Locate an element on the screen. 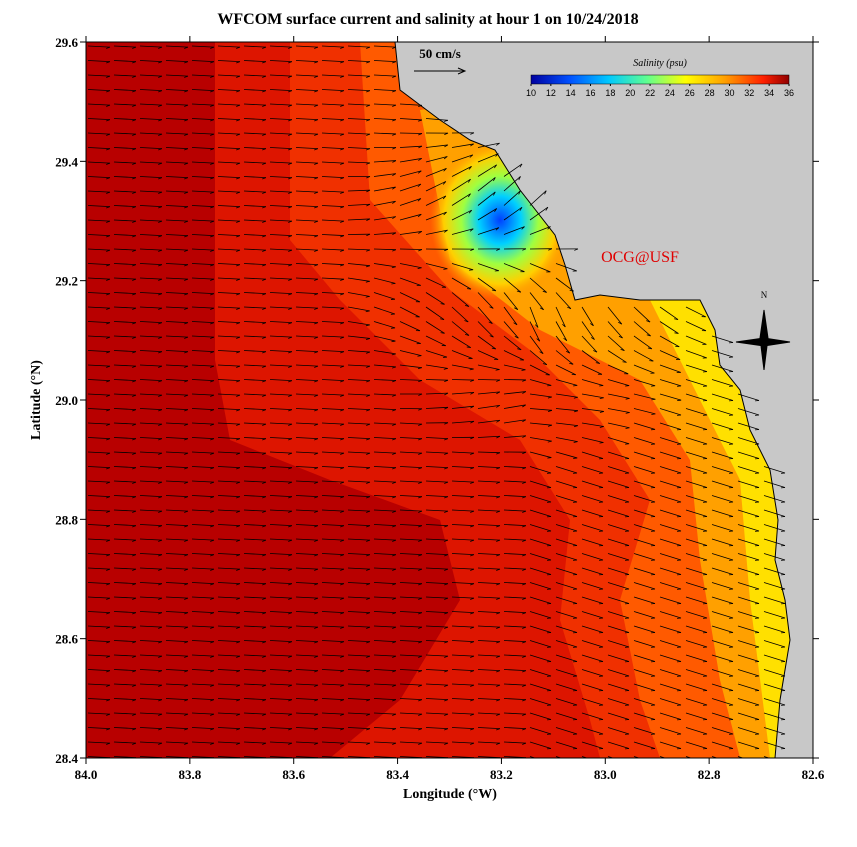 This screenshot has height=847, width=857. y-tick-label: 29.6 is located at coordinates (66, 42).